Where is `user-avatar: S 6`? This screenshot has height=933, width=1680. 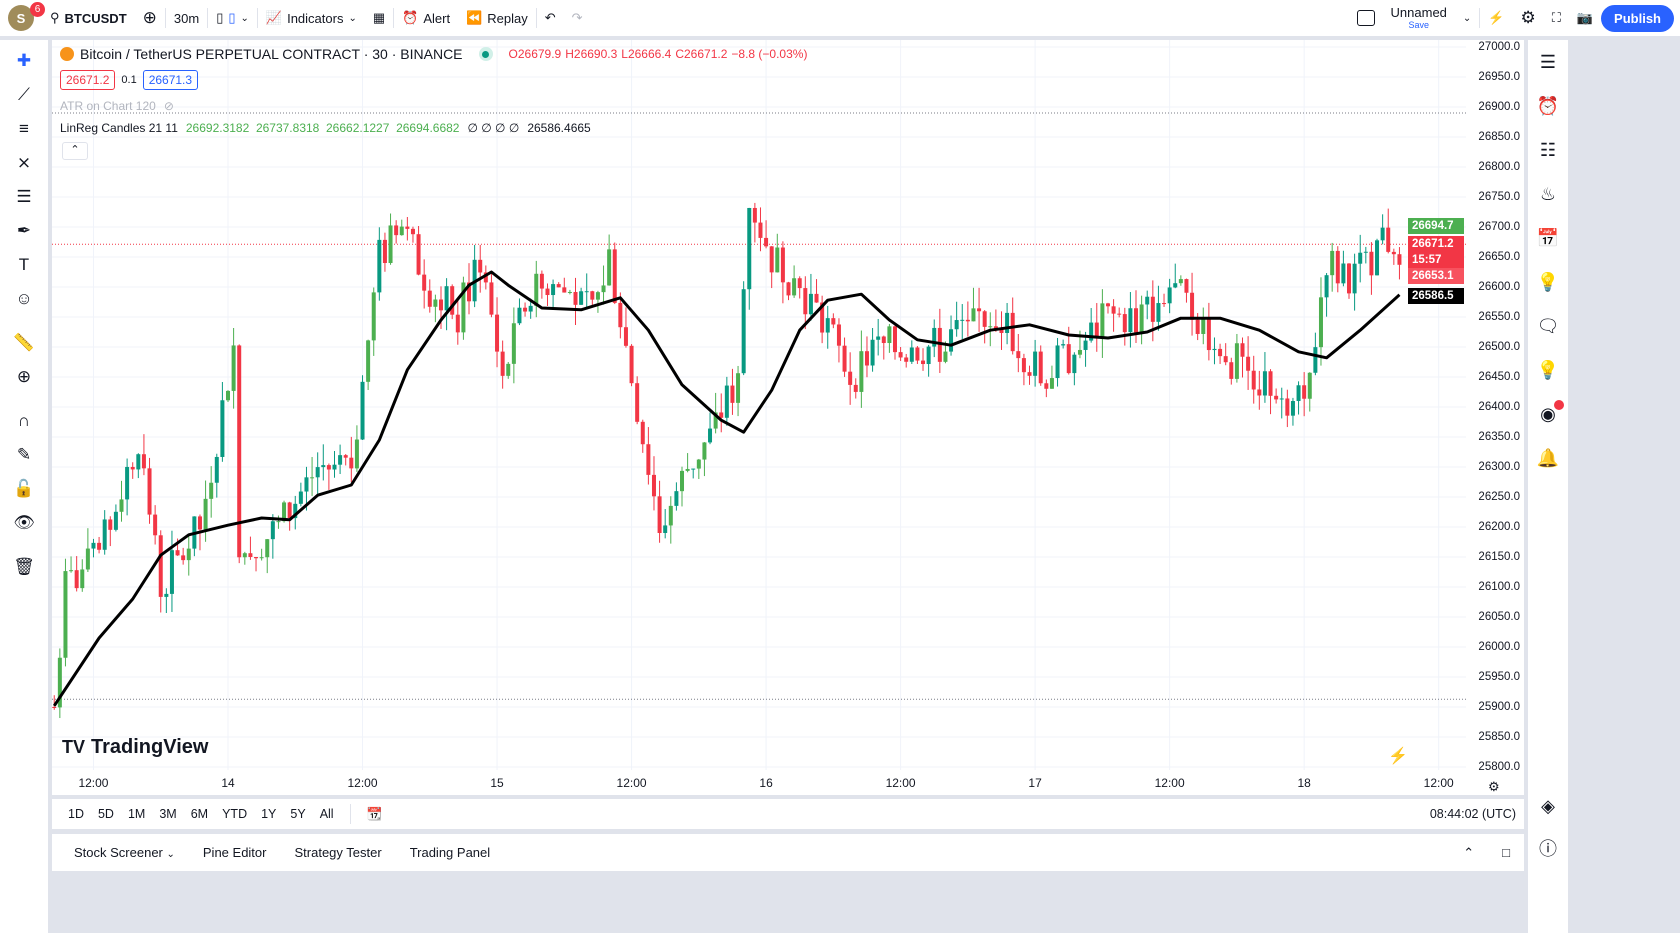 user-avatar: S 6 is located at coordinates (22, 18).